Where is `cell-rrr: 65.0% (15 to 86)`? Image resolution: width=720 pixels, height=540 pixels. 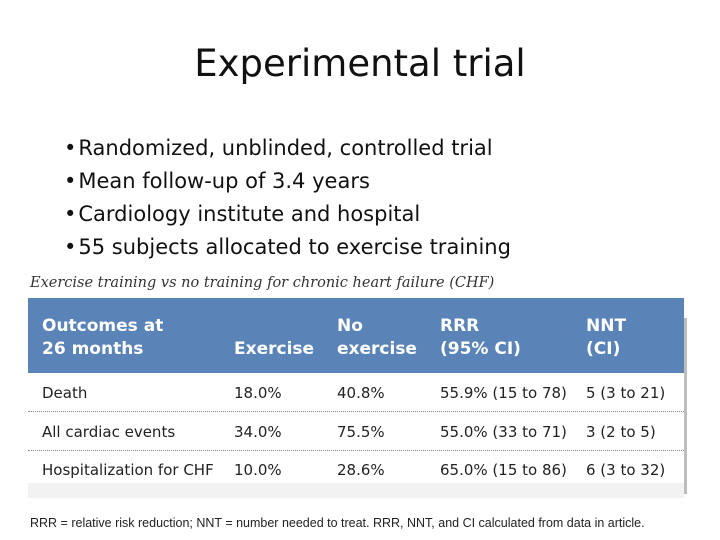 cell-rrr: 65.0% (15 to 86) is located at coordinates (503, 470).